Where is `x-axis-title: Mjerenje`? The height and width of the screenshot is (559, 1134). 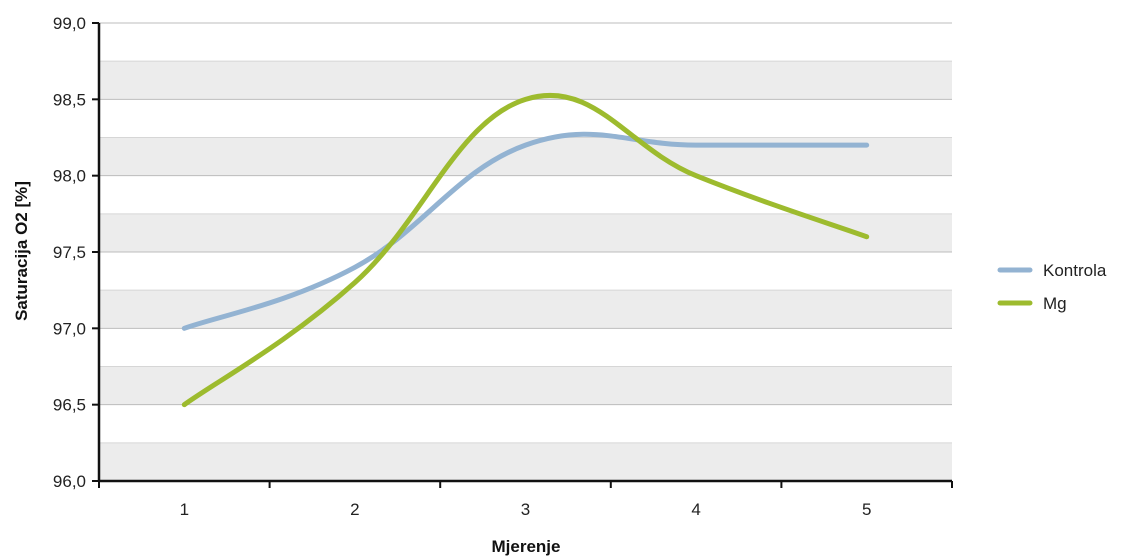
x-axis-title: Mjerenje is located at coordinates (526, 546).